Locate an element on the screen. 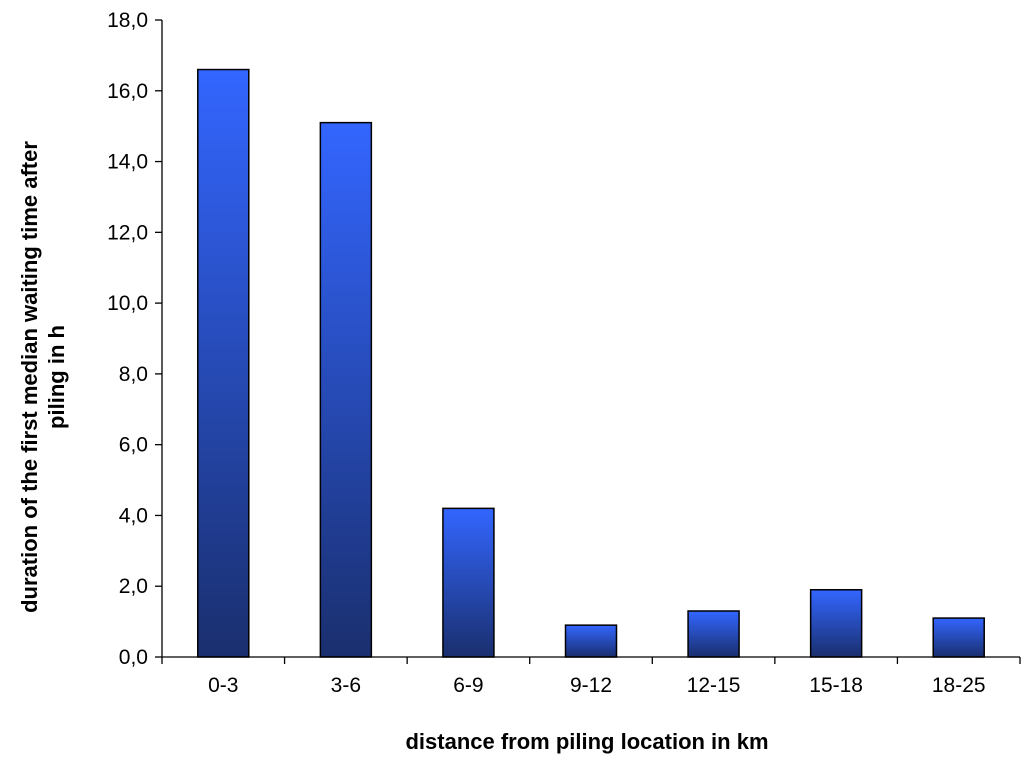 This screenshot has width=1032, height=757. y-axis-ticks: 0,0 2,0 4,0 6,0 8,0 10,0 12,0 14,0 16,0 18,0 is located at coordinates (134, 339).